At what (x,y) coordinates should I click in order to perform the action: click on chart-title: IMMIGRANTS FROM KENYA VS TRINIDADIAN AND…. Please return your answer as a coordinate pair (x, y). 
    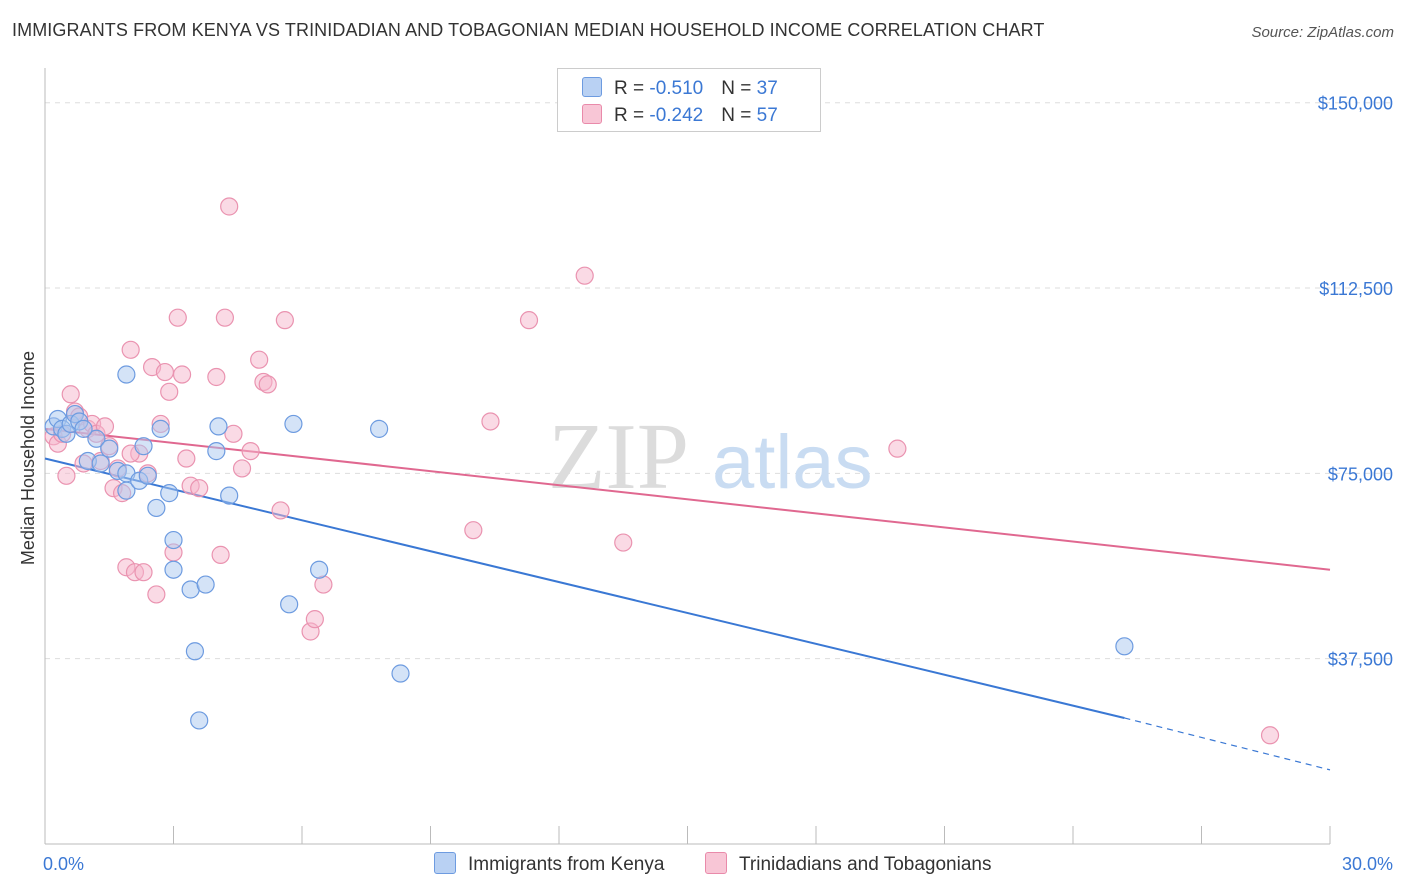
    Looking at the image, I should click on (528, 30).